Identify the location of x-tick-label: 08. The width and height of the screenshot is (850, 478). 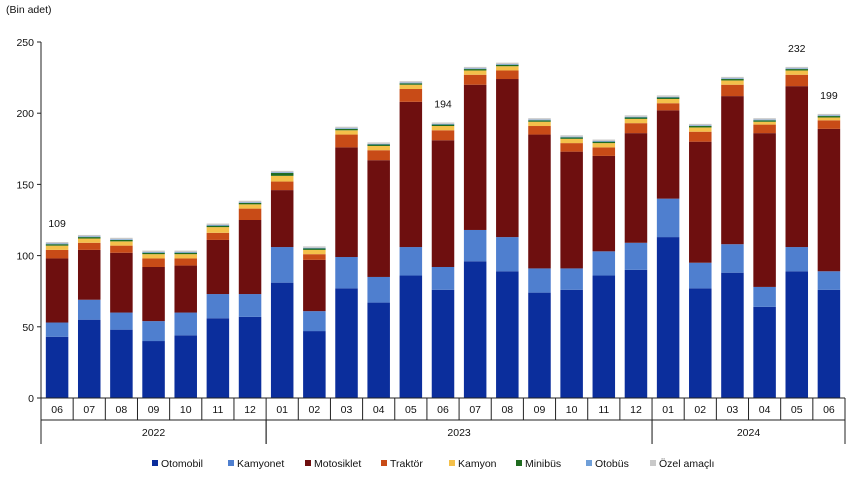
(507, 410).